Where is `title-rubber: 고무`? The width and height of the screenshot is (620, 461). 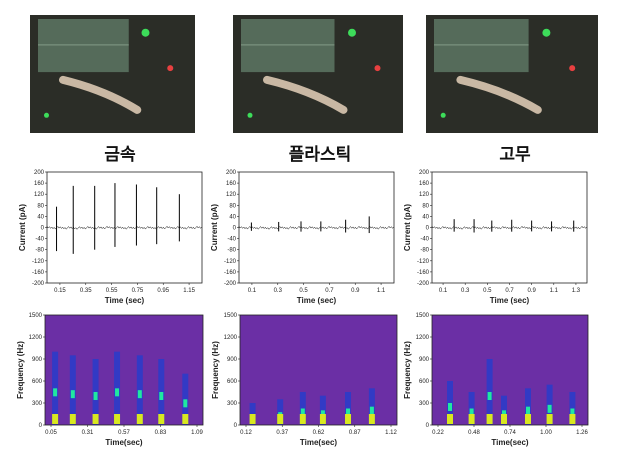 title-rubber: 고무 is located at coordinates (515, 155).